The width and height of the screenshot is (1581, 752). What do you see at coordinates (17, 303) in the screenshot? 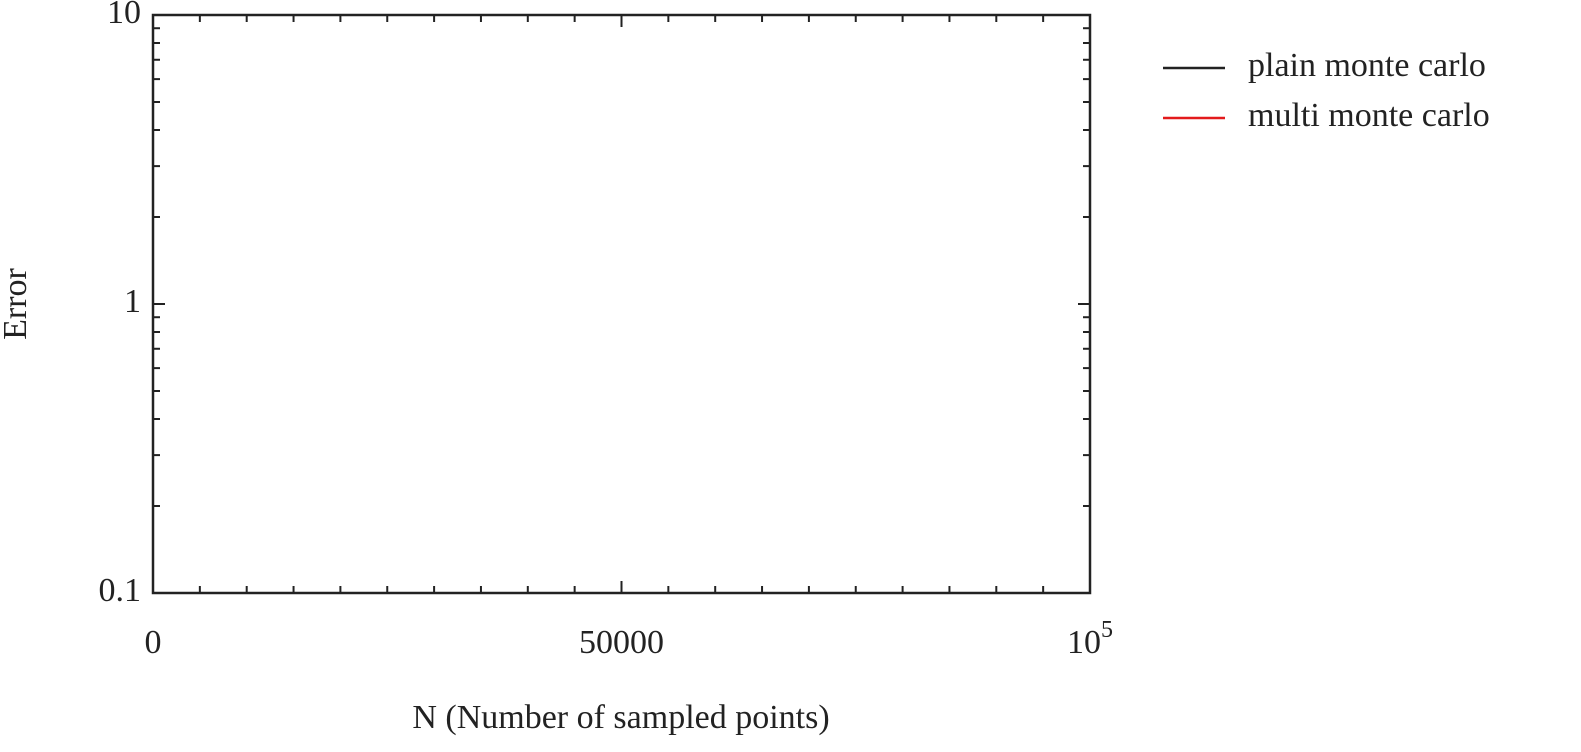
I see `y-axis-label: Error` at bounding box center [17, 303].